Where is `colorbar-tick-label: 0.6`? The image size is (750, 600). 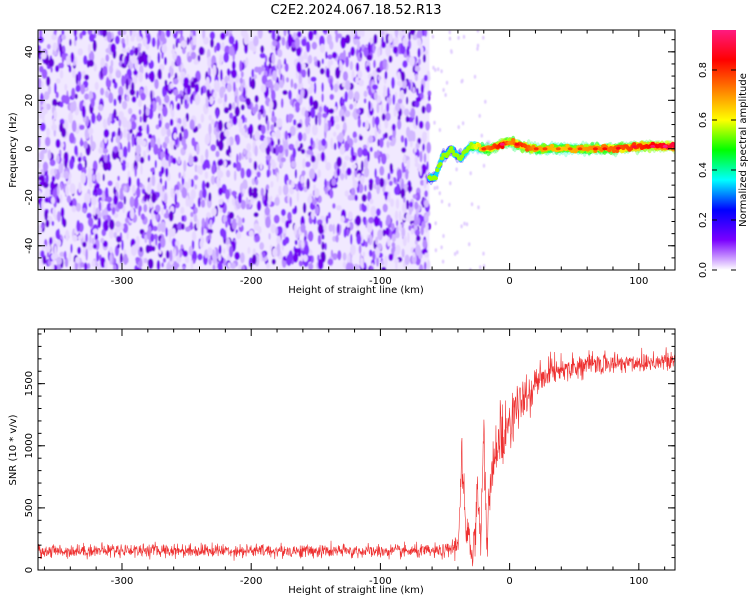
colorbar-tick-label: 0.6 is located at coordinates (703, 120).